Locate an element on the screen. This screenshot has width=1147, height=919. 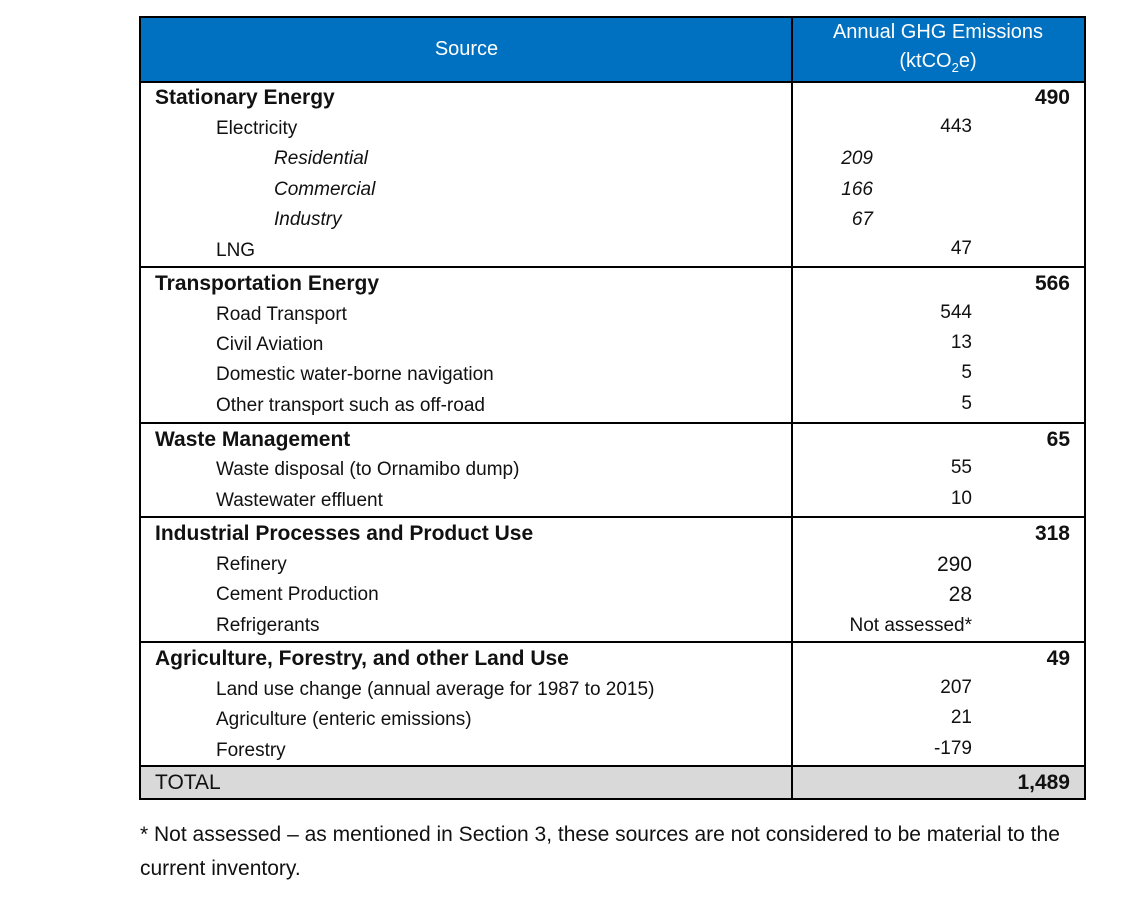
row-label: Electricity is located at coordinates (257, 128).